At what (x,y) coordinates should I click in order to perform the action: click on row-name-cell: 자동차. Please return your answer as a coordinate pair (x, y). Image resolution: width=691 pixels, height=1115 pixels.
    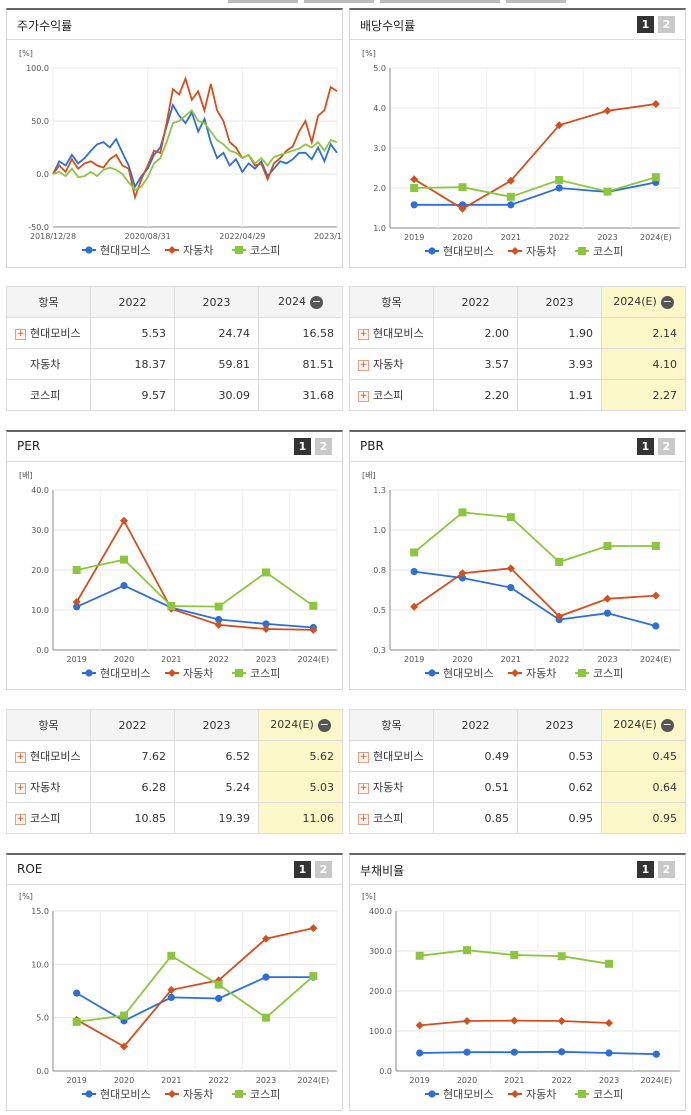
    Looking at the image, I should click on (48, 364).